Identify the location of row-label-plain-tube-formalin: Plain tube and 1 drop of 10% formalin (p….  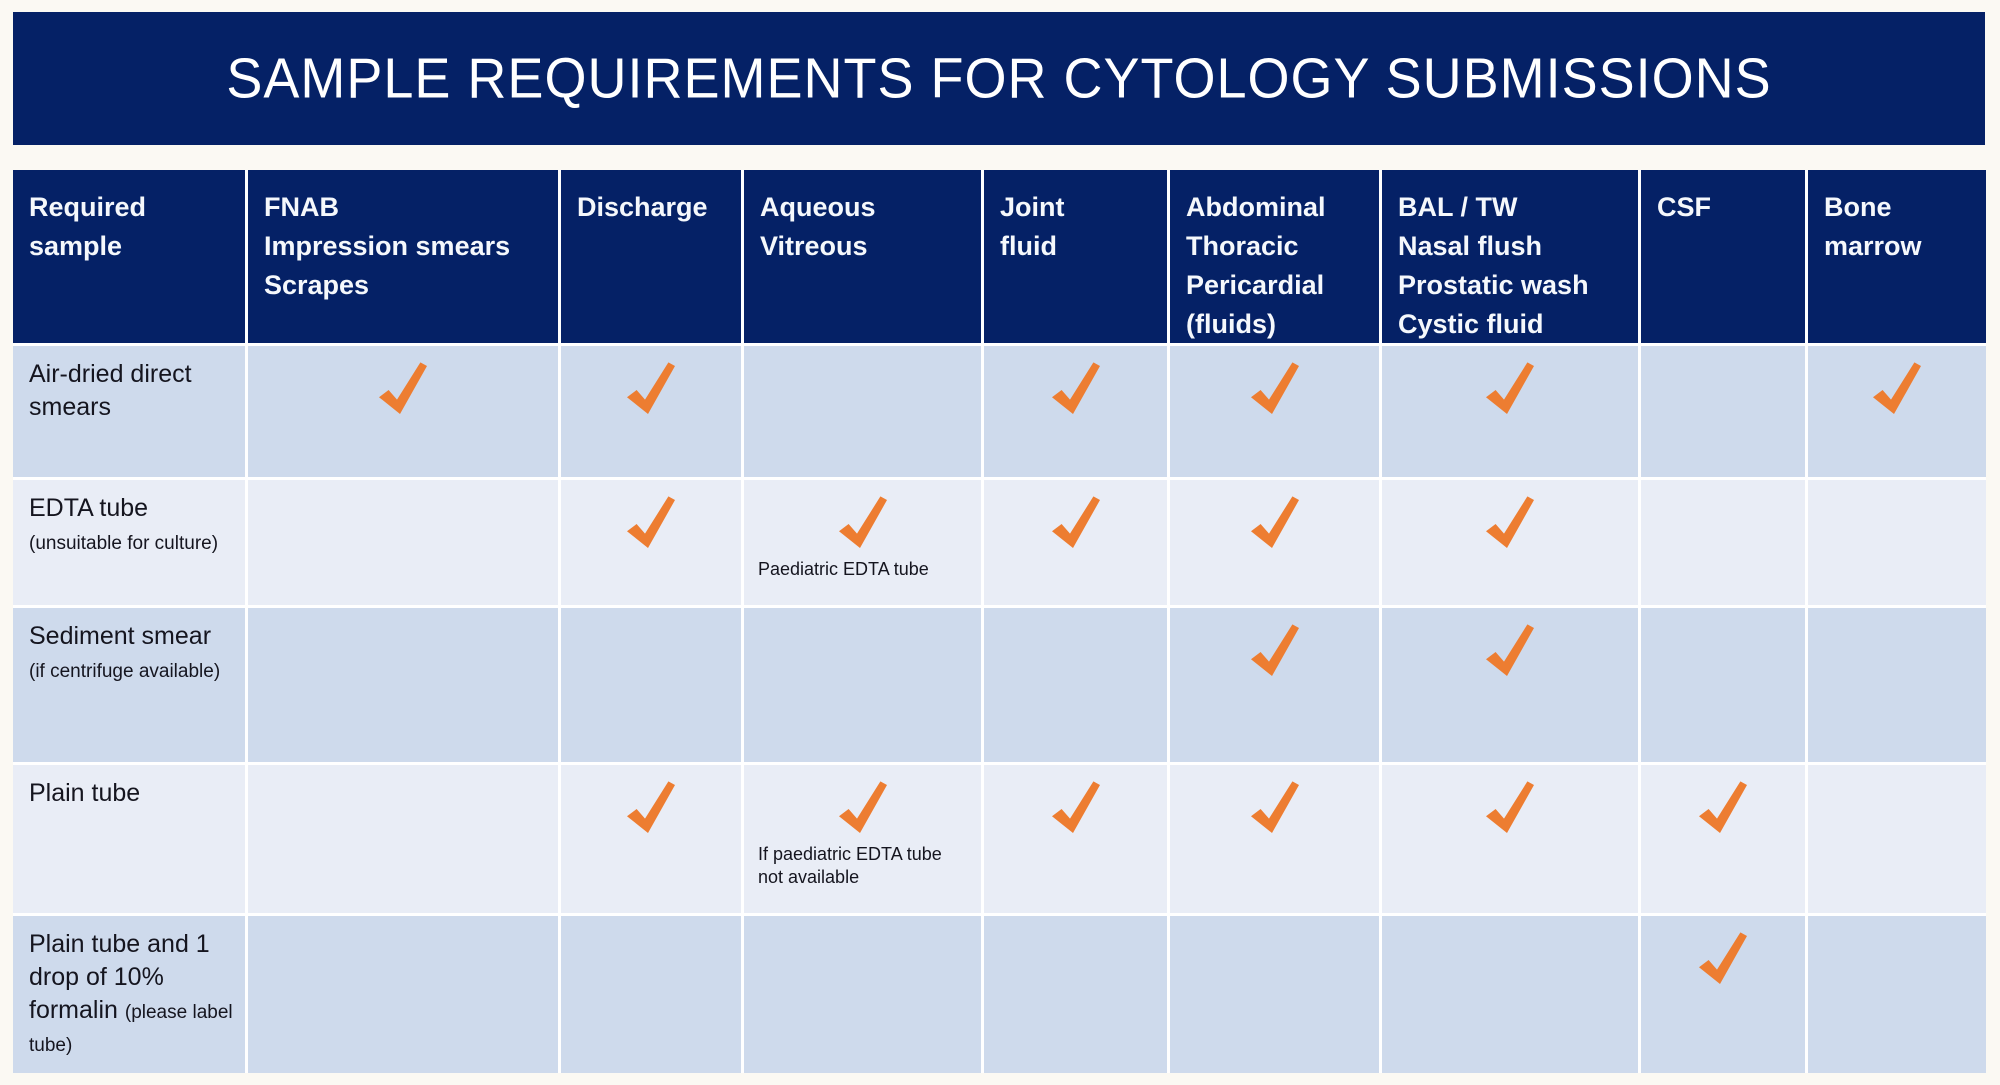
(129, 994).